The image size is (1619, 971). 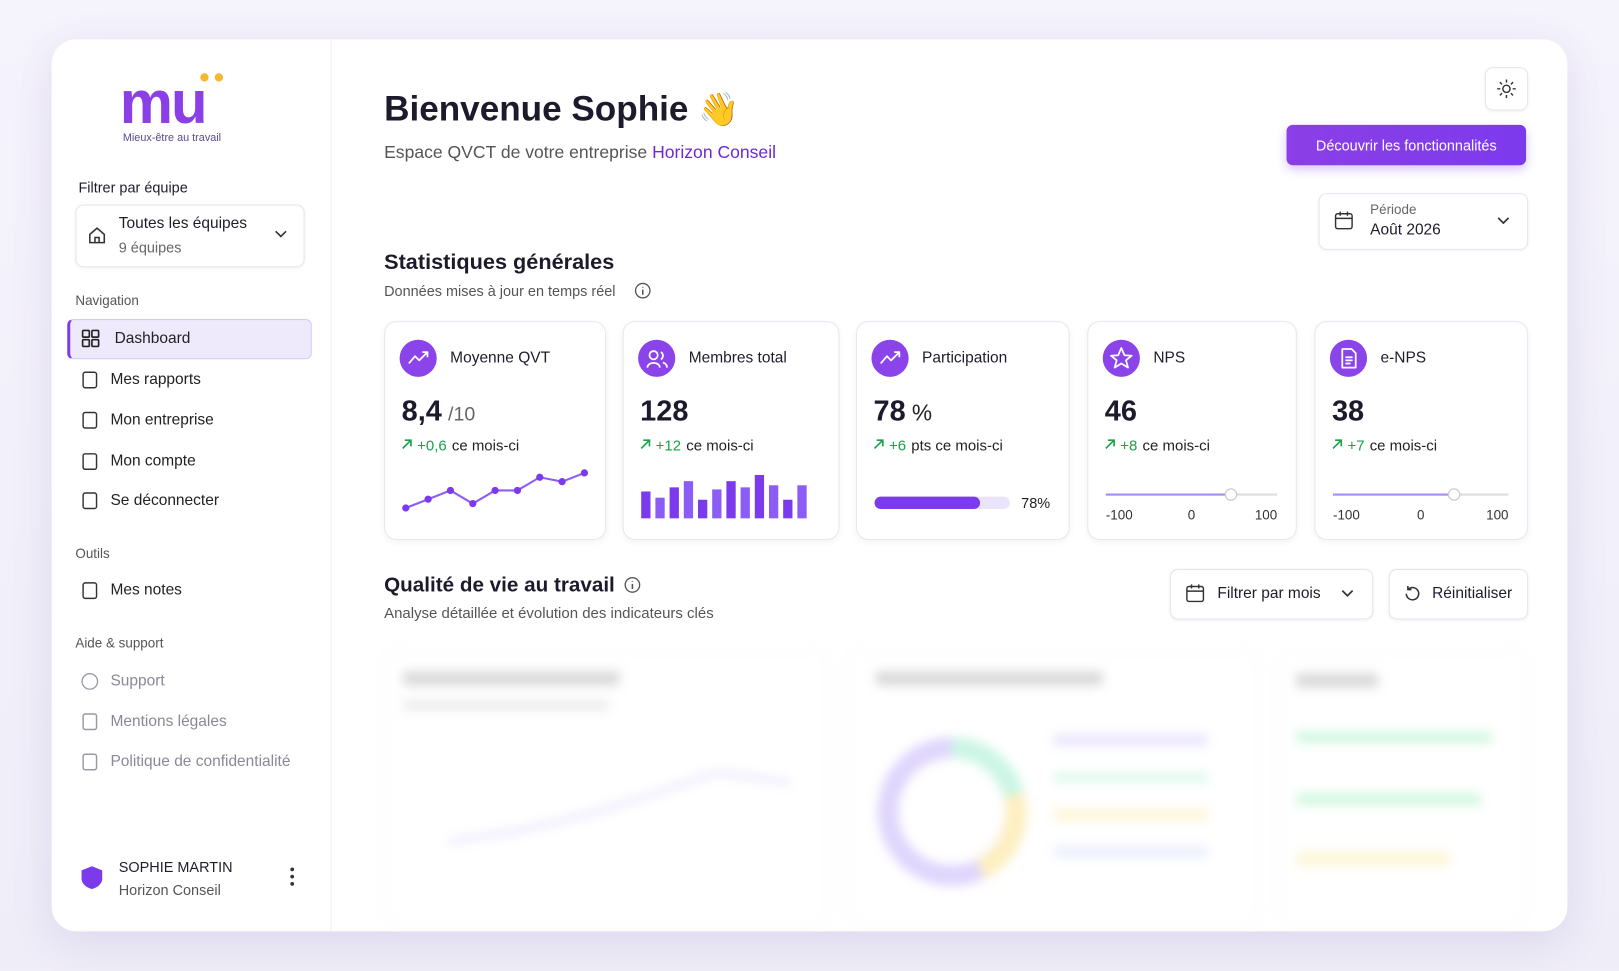 I want to click on team-select-label: Toutes les équipes, so click(x=183, y=223).